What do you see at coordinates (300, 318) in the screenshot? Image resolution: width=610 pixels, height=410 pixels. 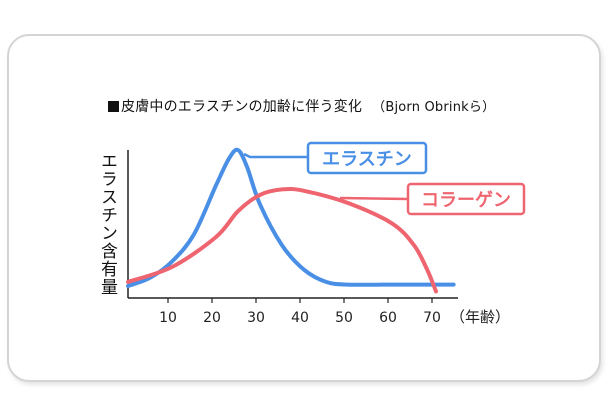 I see `x-tick-label: 40` at bounding box center [300, 318].